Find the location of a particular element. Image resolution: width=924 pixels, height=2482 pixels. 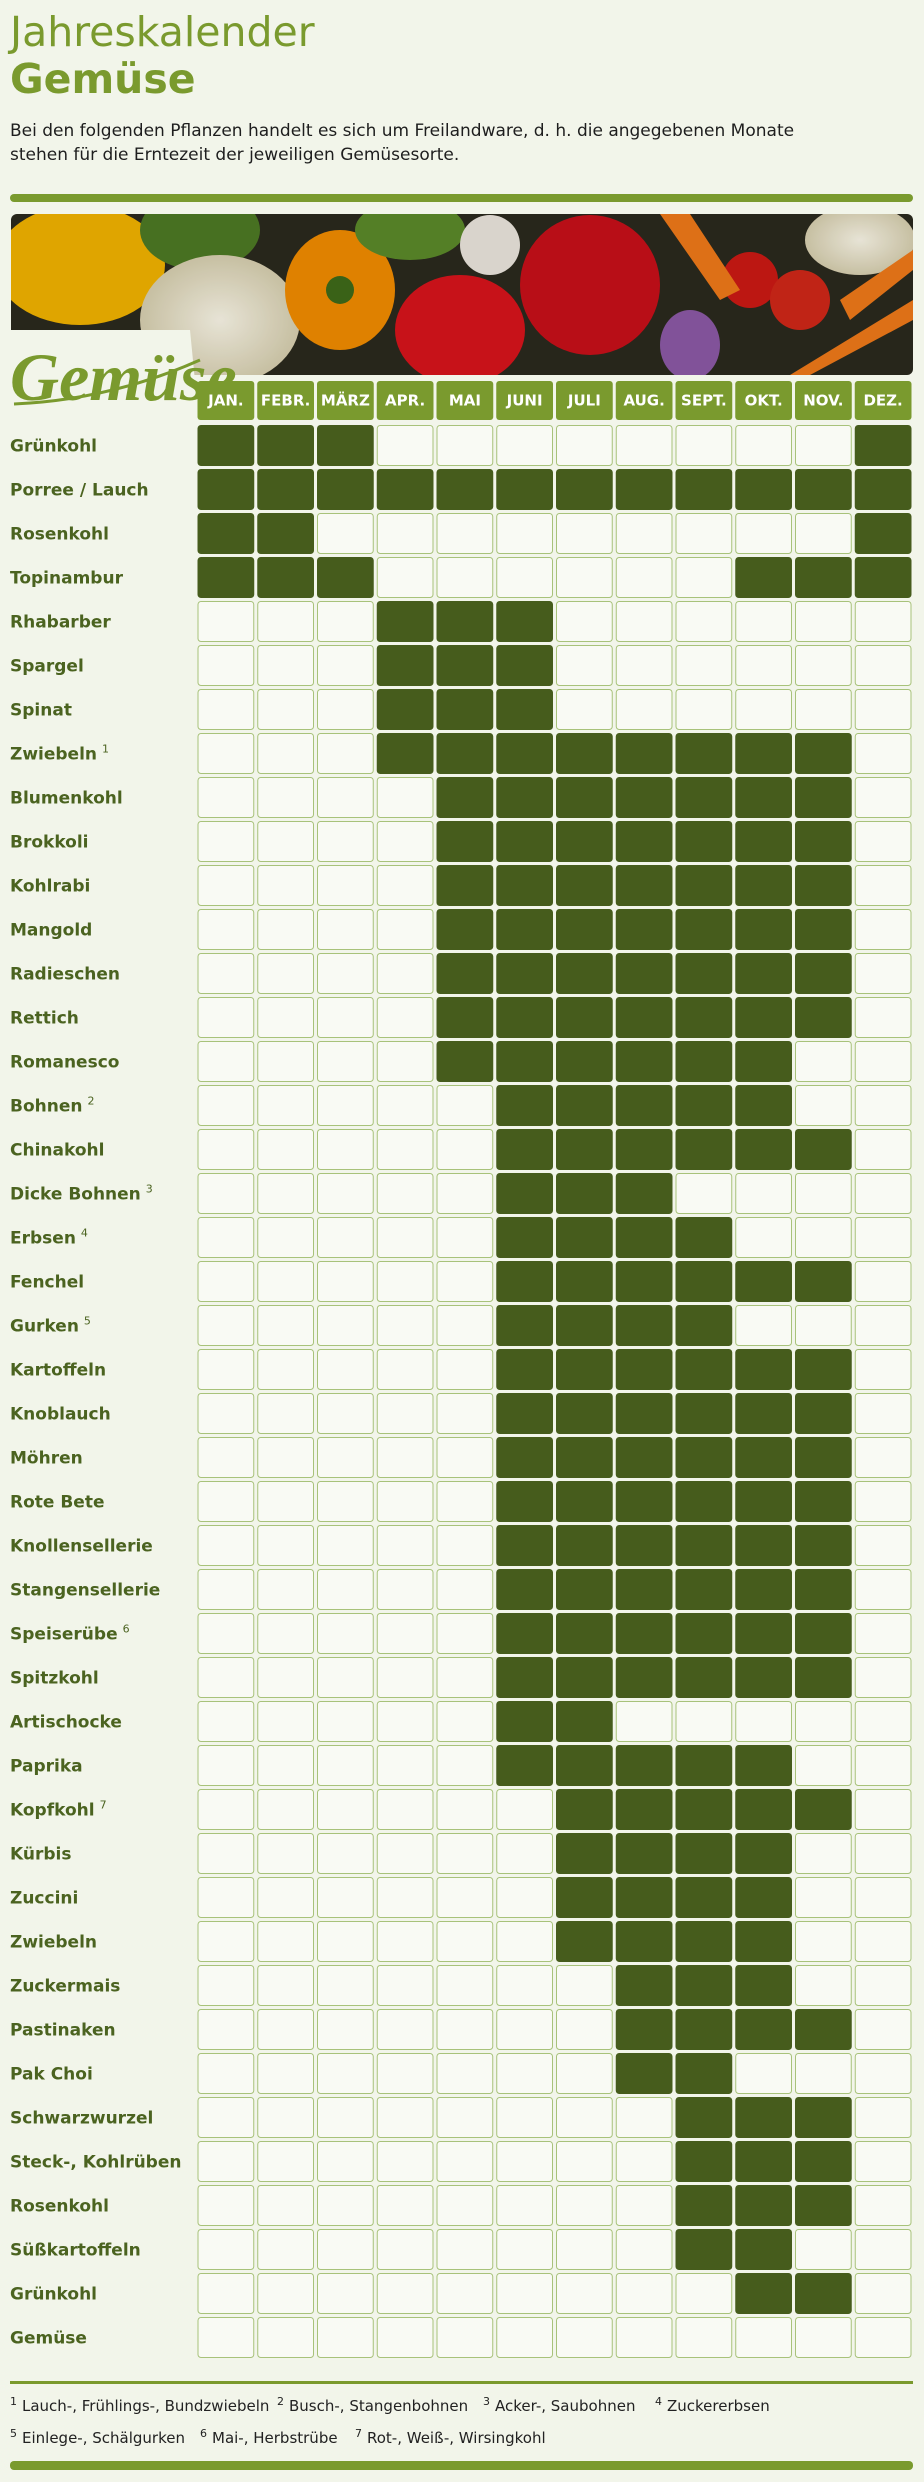

footnote: 7 Rot-, Weiß-, Wirsingkohl is located at coordinates (450, 2437).